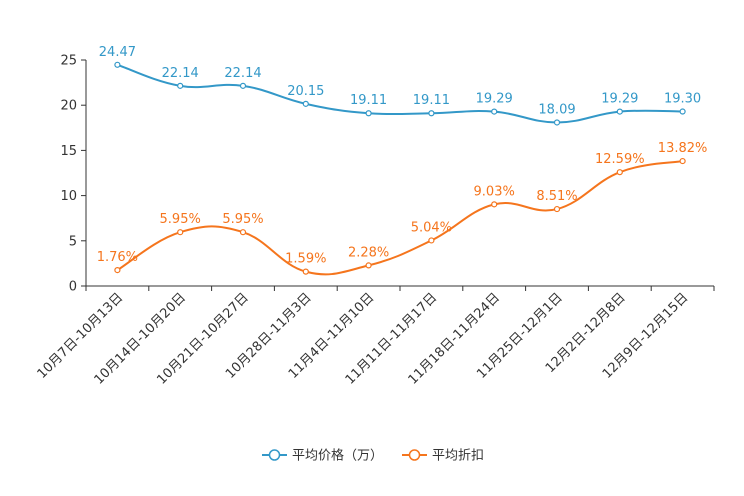 Image resolution: width=744 pixels, height=496 pixels. What do you see at coordinates (556, 196) in the screenshot?
I see `data-label: 8.51%` at bounding box center [556, 196].